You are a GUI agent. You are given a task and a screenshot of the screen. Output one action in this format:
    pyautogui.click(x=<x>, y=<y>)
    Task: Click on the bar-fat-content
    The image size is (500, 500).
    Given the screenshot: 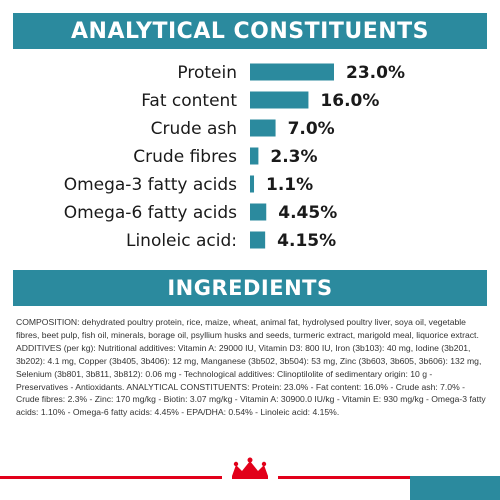 What is the action you would take?
    pyautogui.click(x=279, y=100)
    